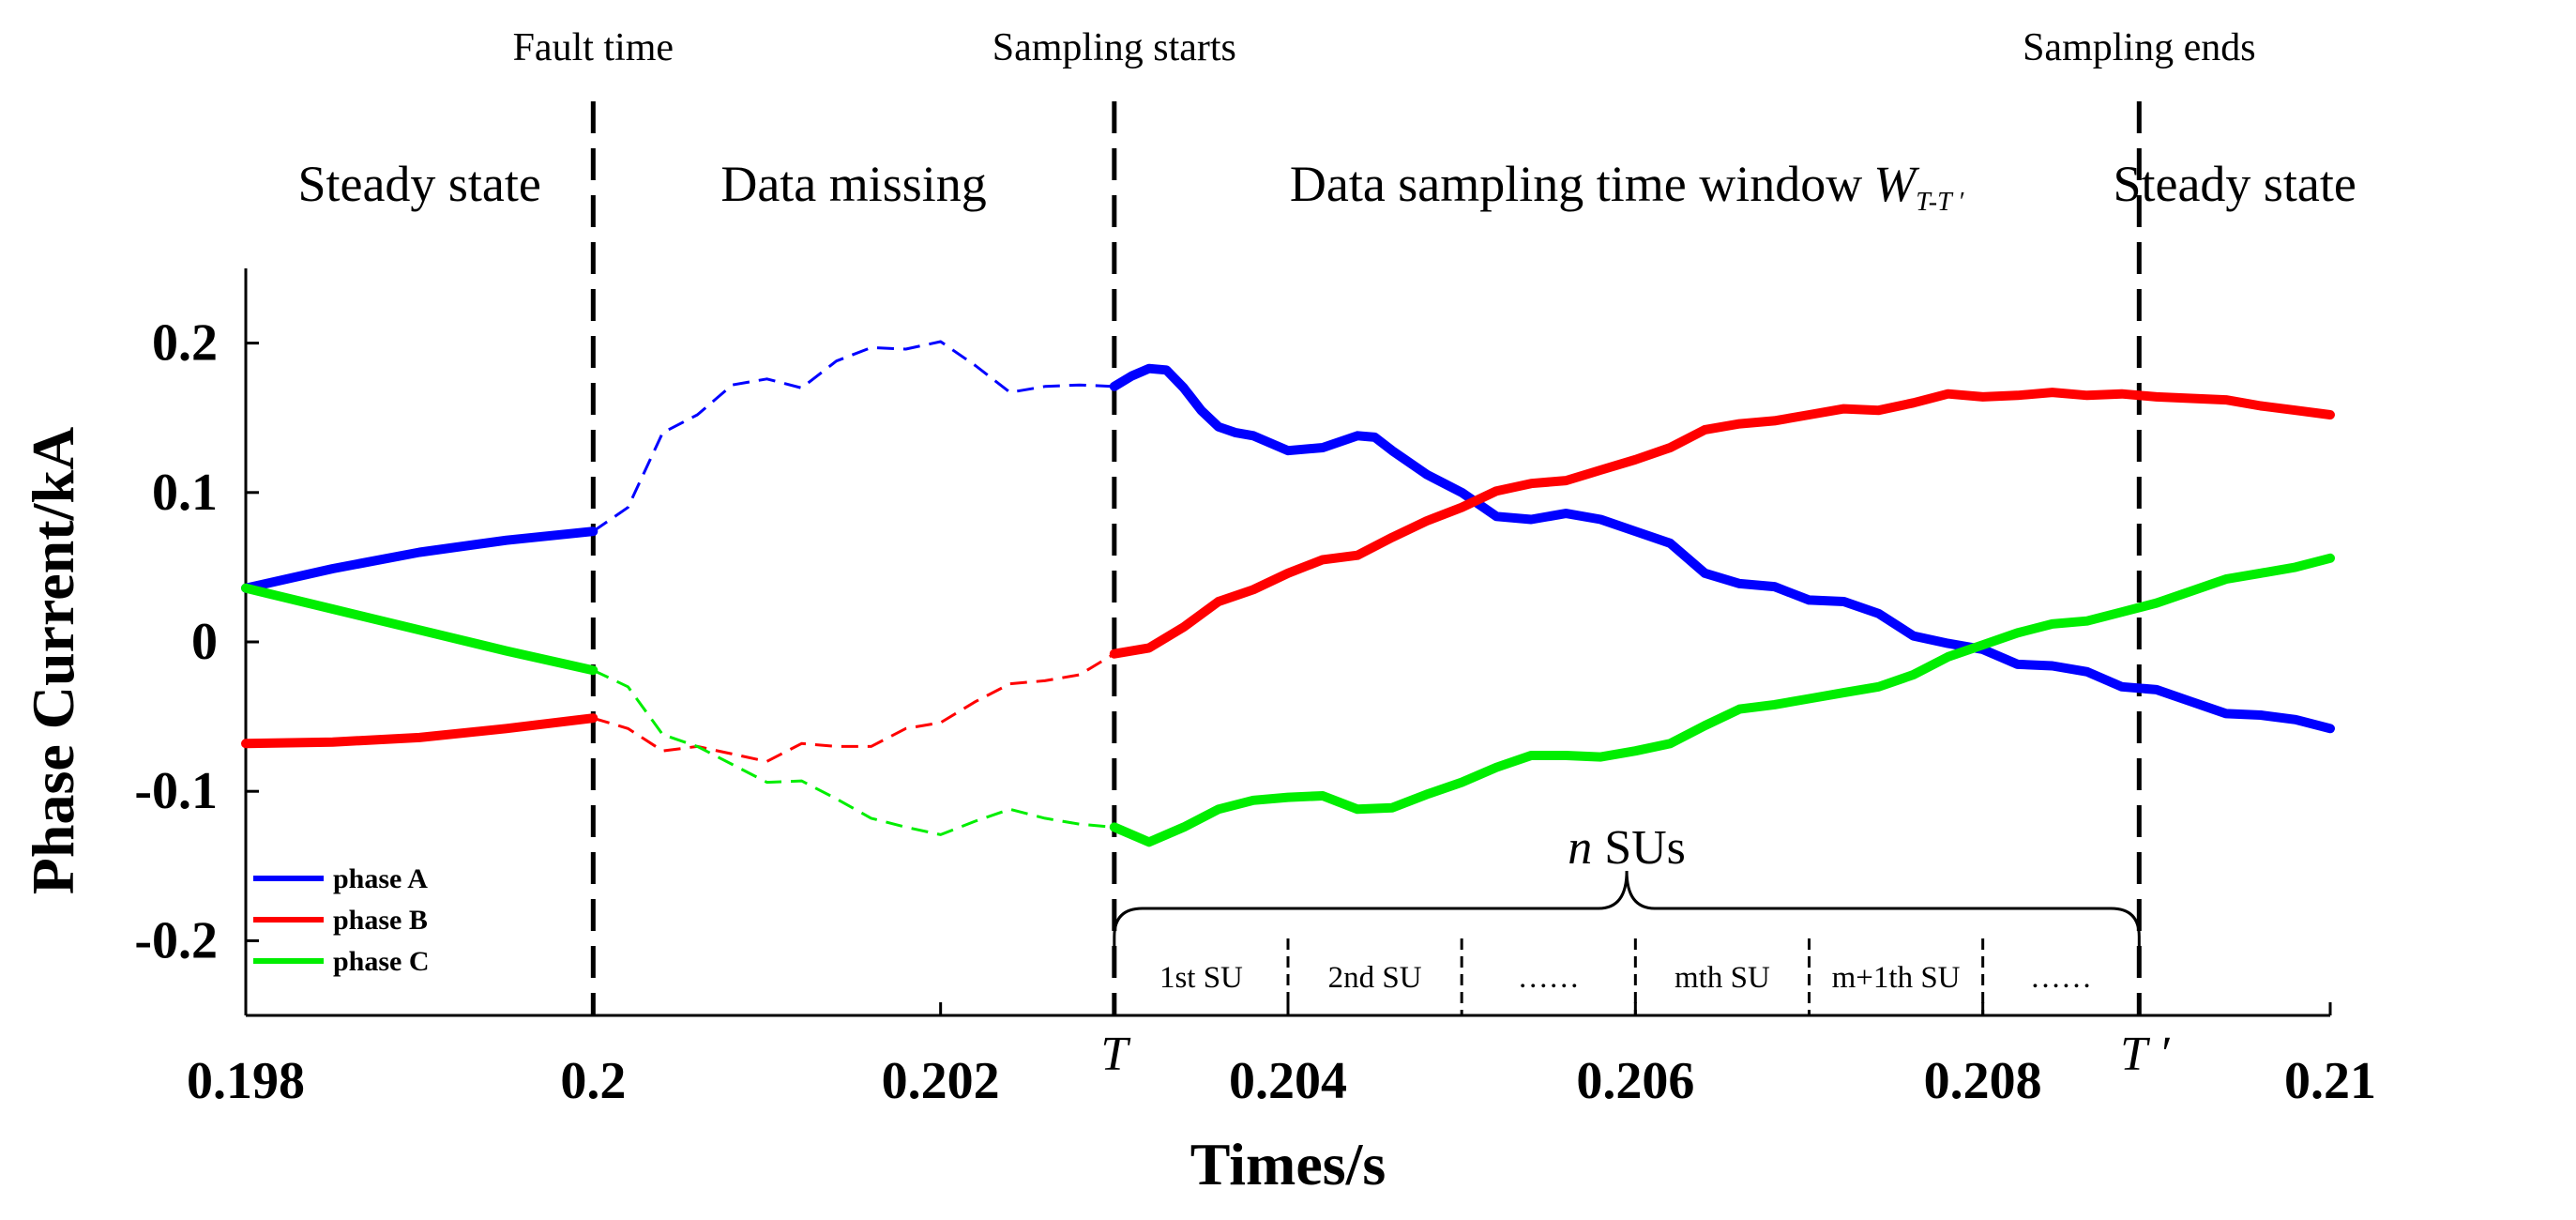 The image size is (2576, 1220). What do you see at coordinates (2145, 1054) in the screenshot?
I see `window-end-mark: T ′` at bounding box center [2145, 1054].